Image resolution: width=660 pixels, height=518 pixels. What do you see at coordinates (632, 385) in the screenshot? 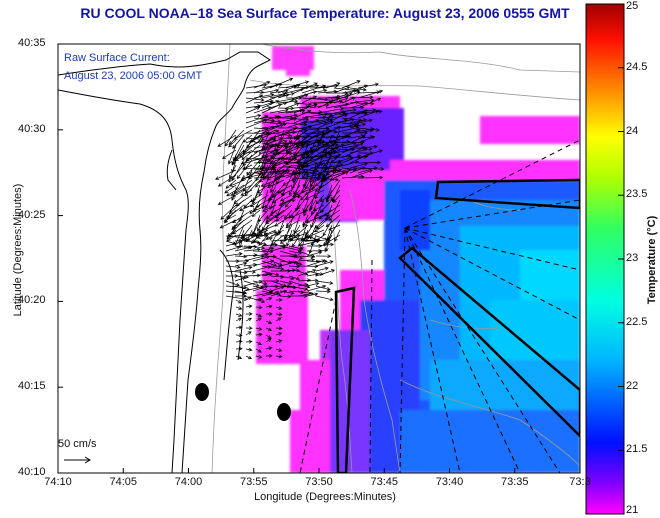
I see `colorbar-tick-label: 22` at bounding box center [632, 385].